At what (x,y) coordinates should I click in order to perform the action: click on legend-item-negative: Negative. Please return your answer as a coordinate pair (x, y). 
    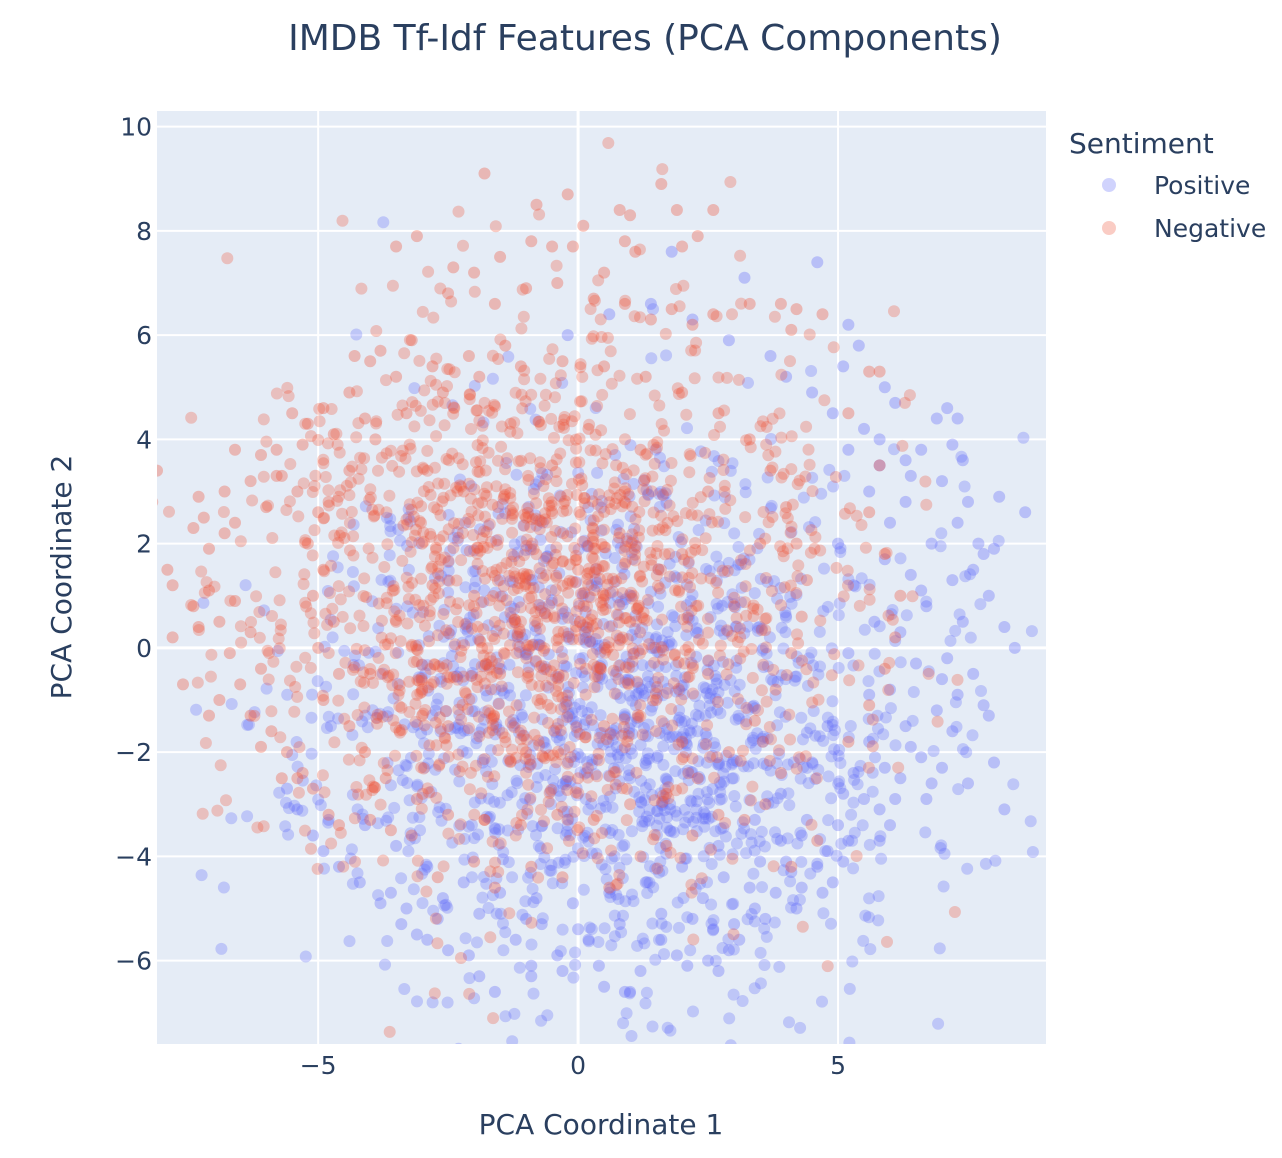
    Looking at the image, I should click on (1184, 228).